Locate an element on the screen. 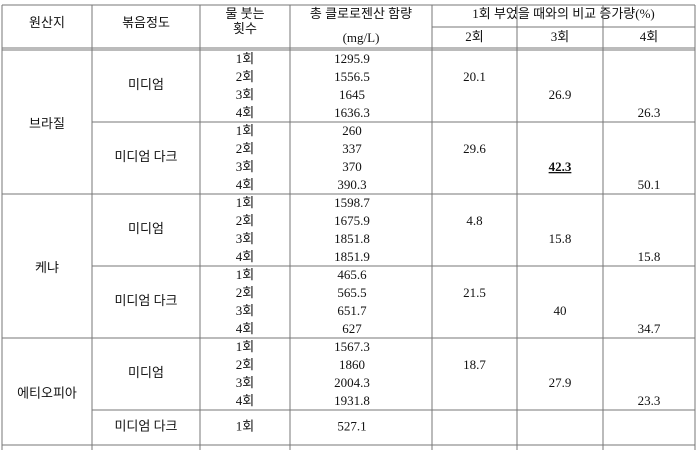  header-cell: 2회 is located at coordinates (474, 36).